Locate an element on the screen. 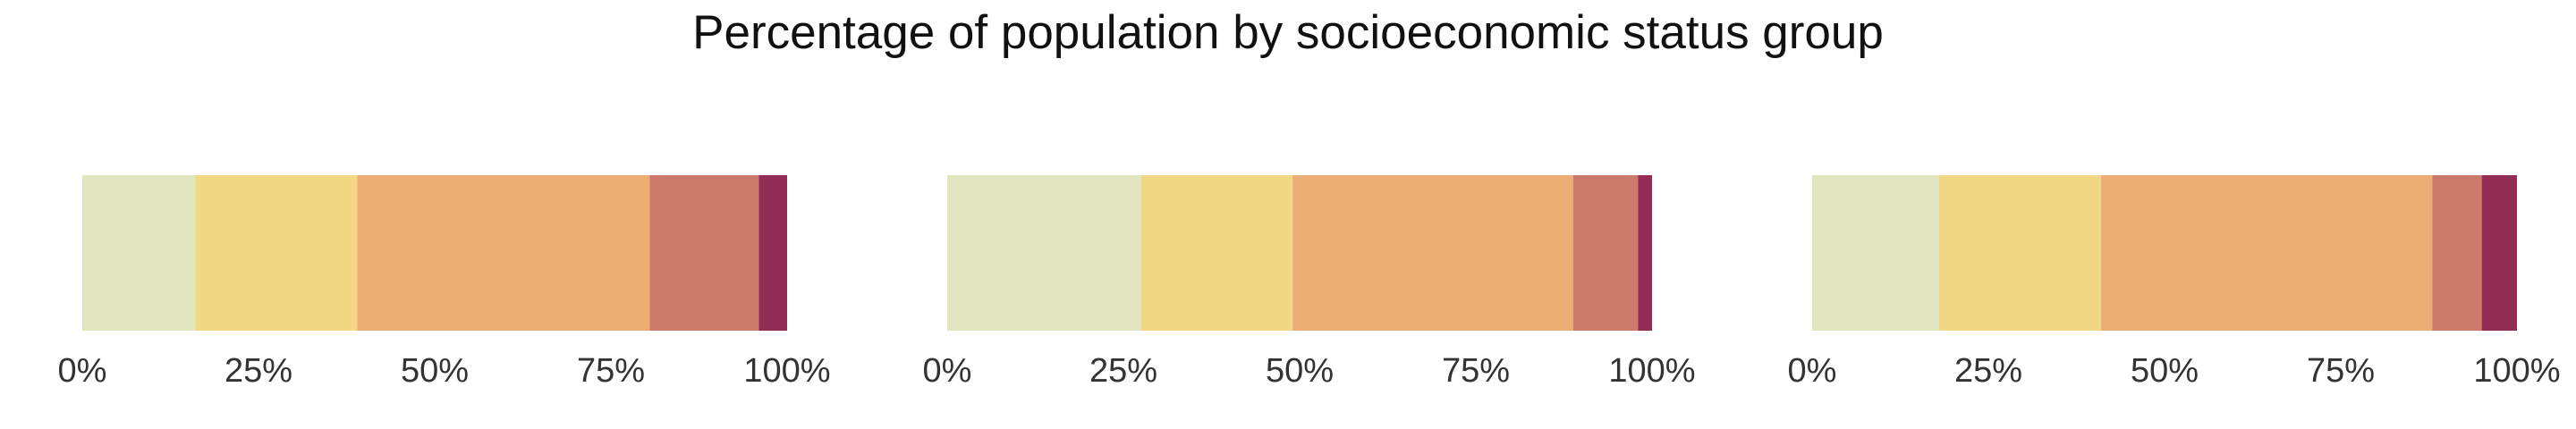  x-tick-label-2-5: 100% is located at coordinates (1651, 371).